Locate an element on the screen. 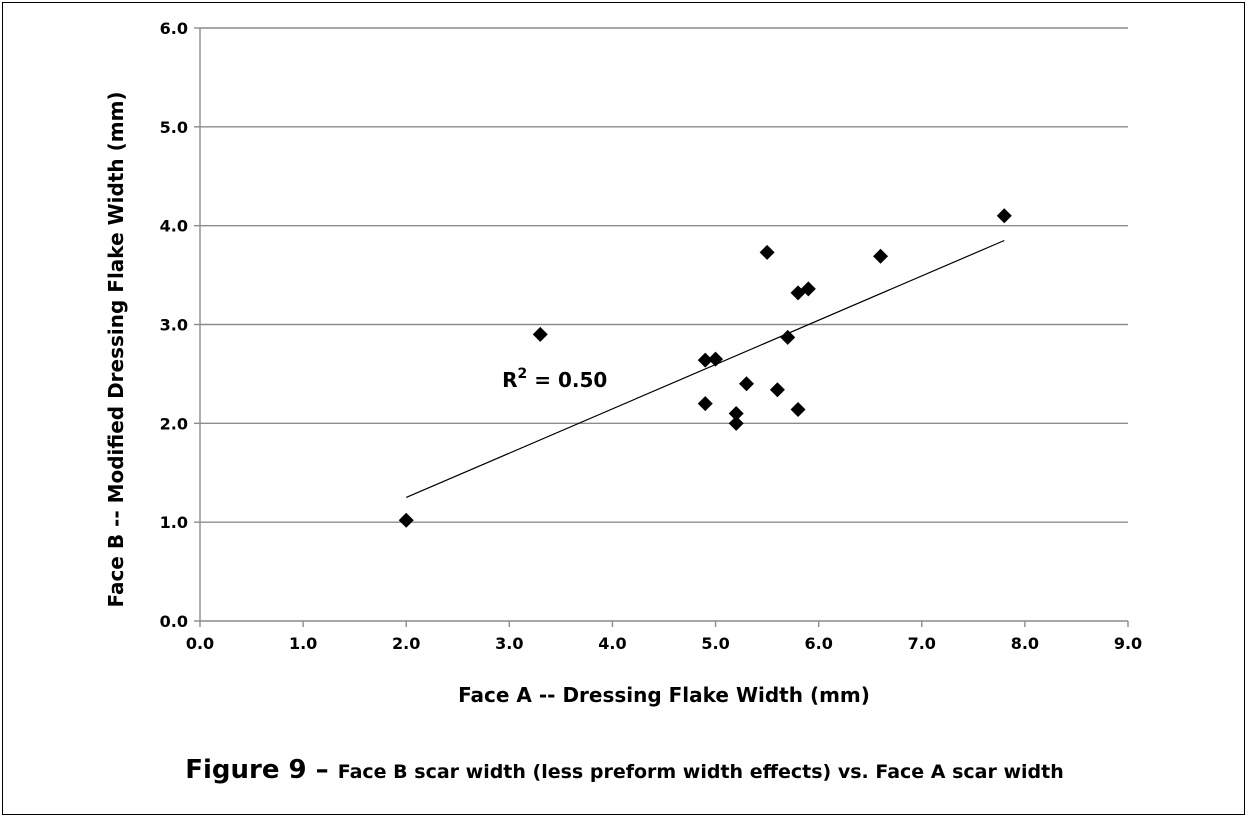 The image size is (1249, 819). x-tick-label: 3.0 is located at coordinates (509, 643).